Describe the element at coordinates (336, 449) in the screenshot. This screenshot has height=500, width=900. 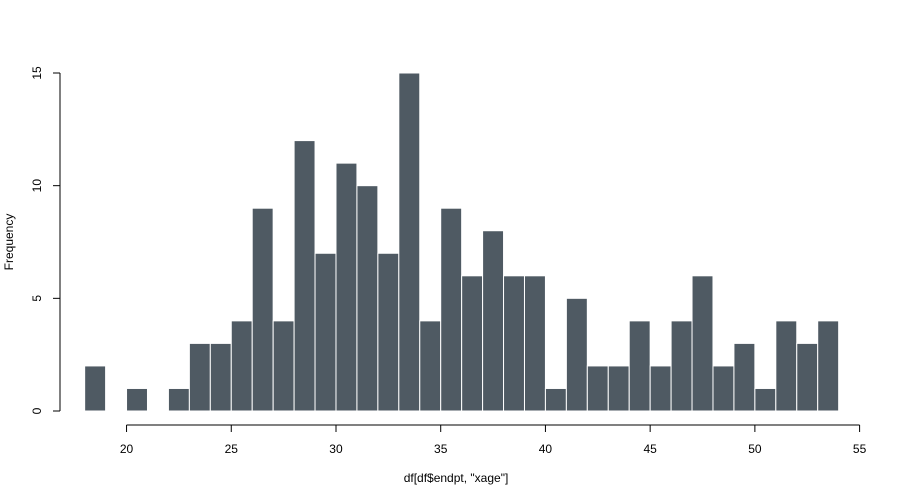
I see `x-tick-label: 30` at that location.